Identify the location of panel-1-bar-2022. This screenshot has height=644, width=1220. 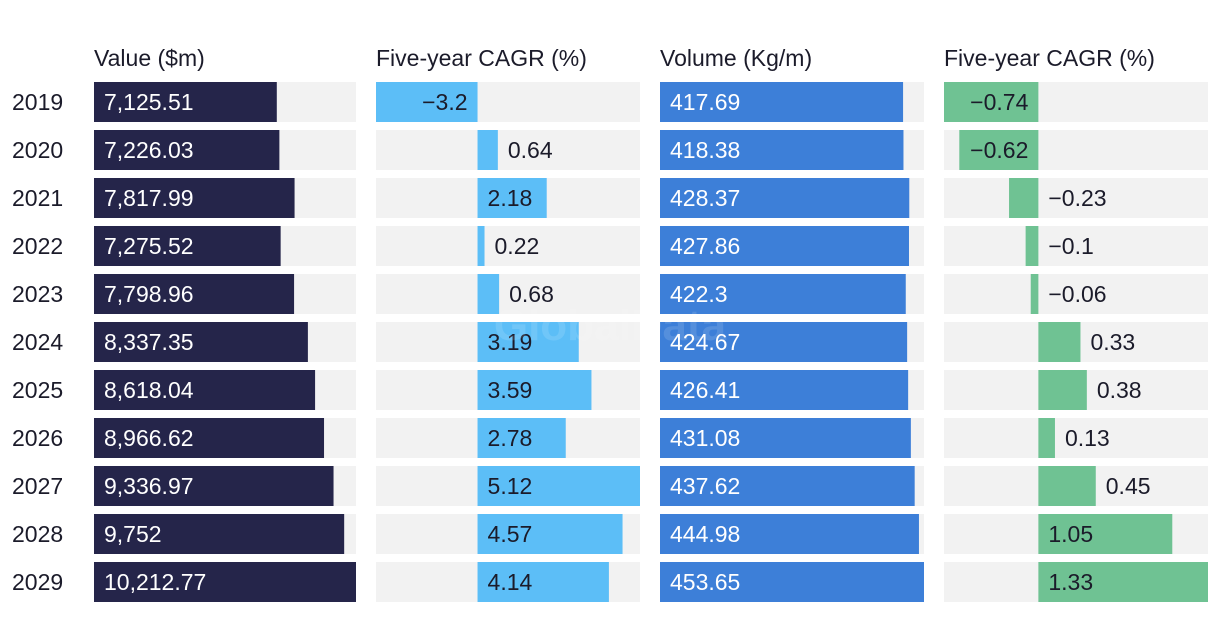
(187, 246).